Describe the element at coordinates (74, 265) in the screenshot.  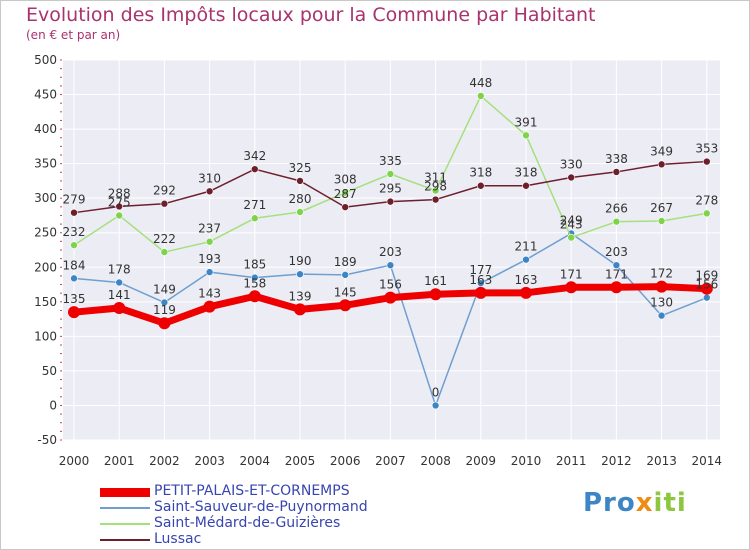
I see `data-label: 184` at that location.